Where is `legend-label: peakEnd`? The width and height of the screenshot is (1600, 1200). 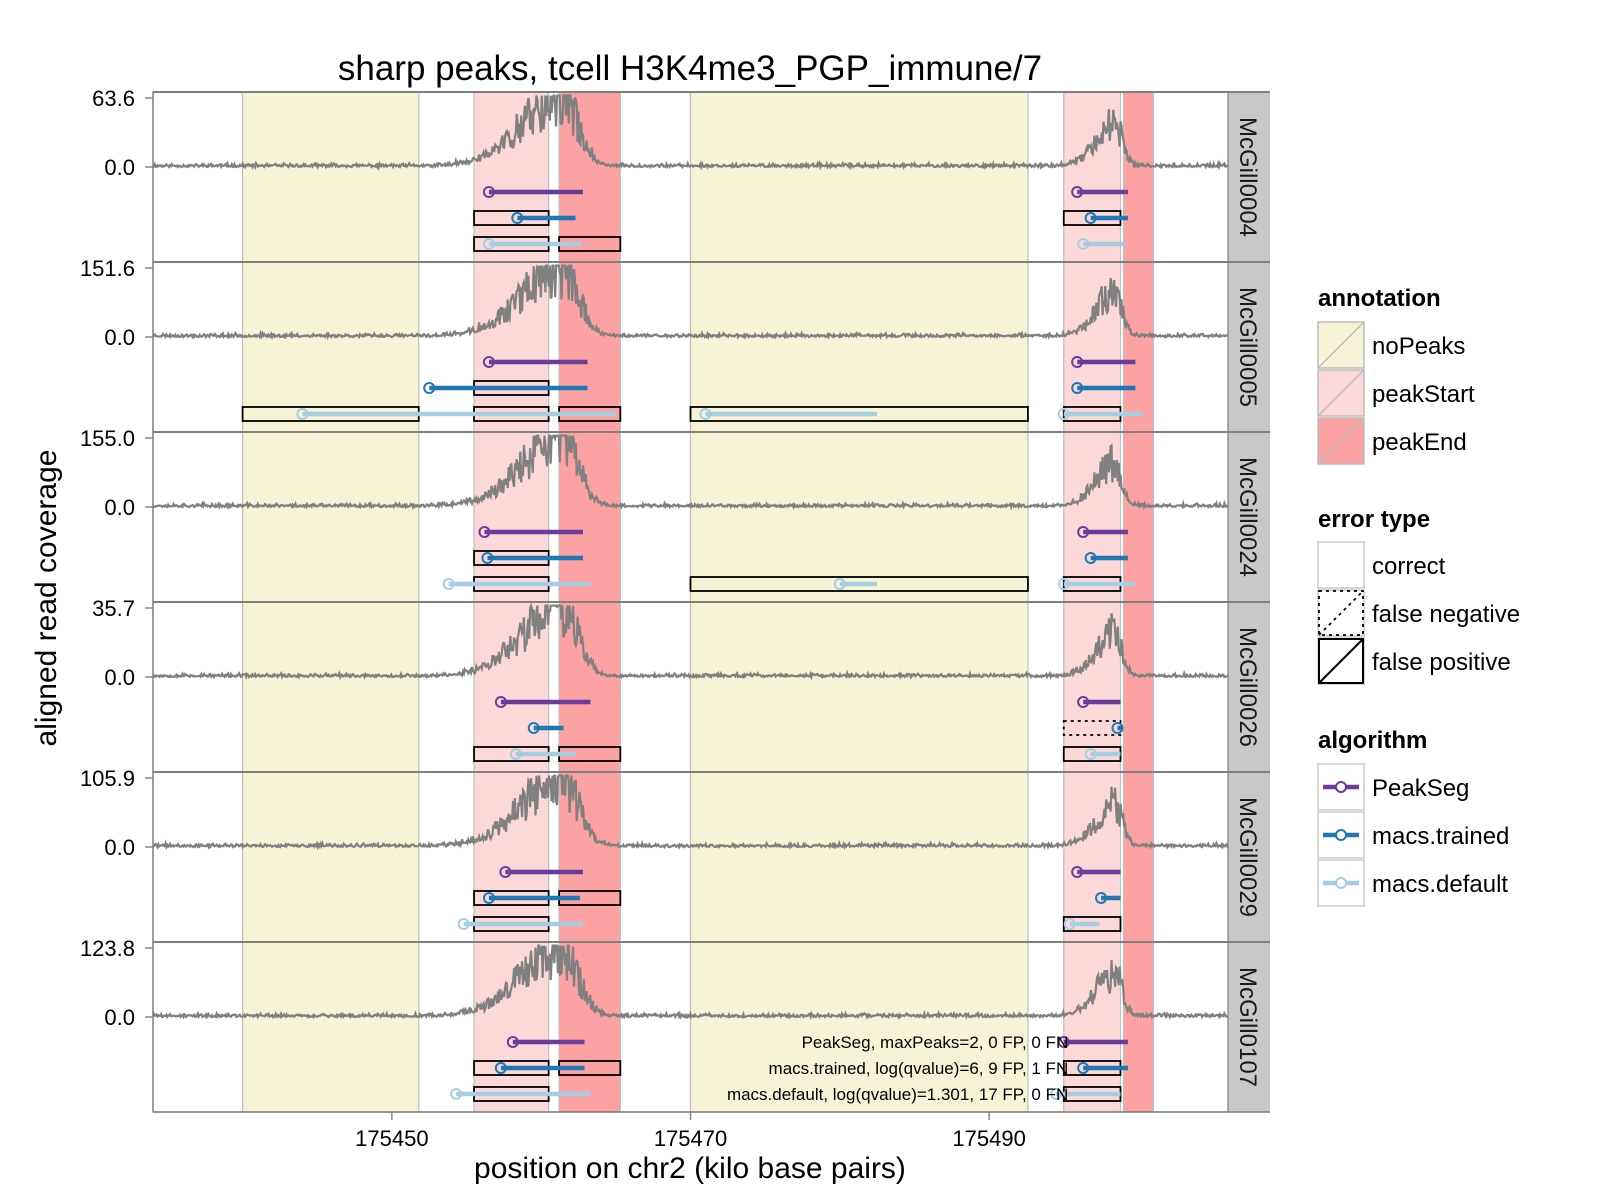
legend-label: peakEnd is located at coordinates (1419, 442).